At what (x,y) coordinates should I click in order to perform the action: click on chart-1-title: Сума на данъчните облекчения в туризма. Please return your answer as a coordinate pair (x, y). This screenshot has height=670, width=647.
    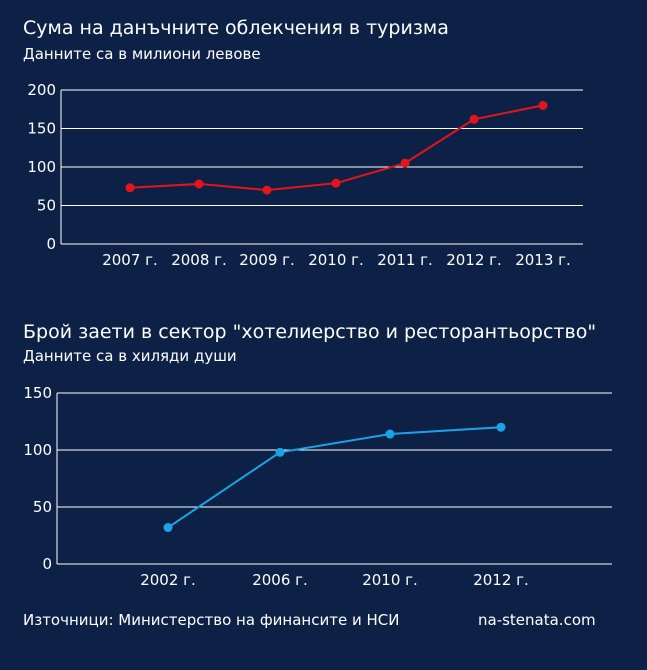
    Looking at the image, I should click on (236, 28).